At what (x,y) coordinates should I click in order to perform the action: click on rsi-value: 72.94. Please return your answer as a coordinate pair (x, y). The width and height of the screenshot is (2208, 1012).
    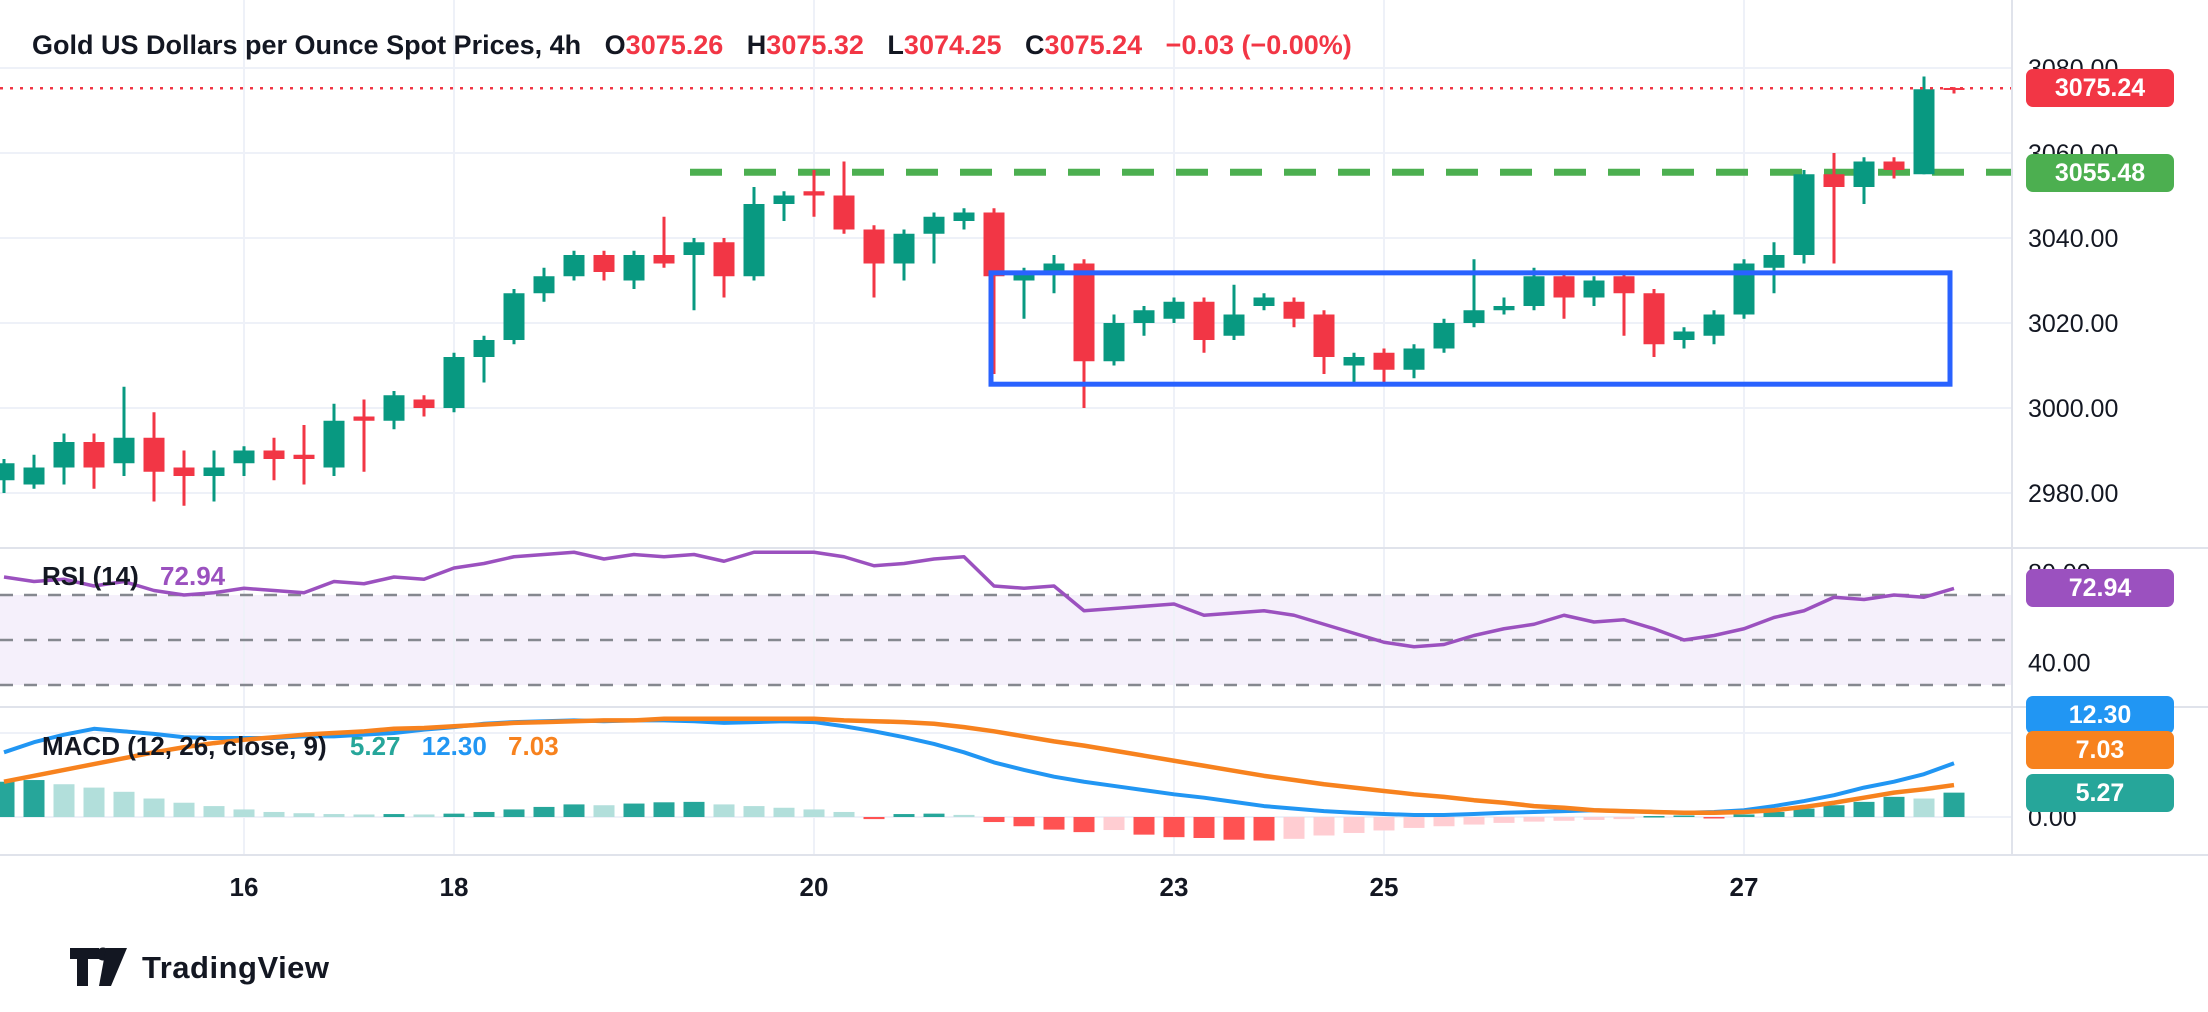
    Looking at the image, I should click on (193, 576).